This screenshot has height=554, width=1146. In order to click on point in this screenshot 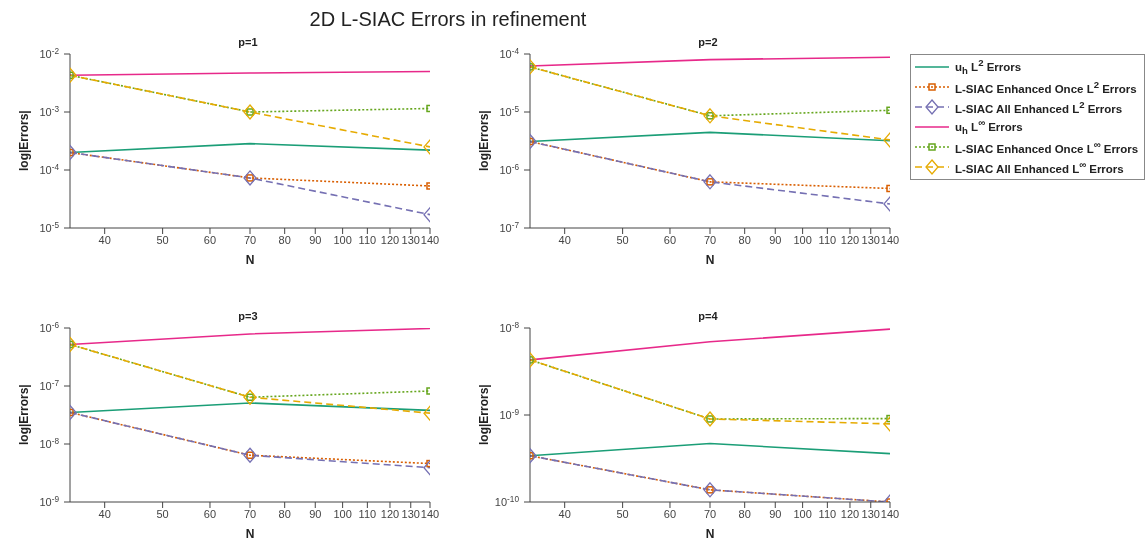, I will do `click(888, 500)`.